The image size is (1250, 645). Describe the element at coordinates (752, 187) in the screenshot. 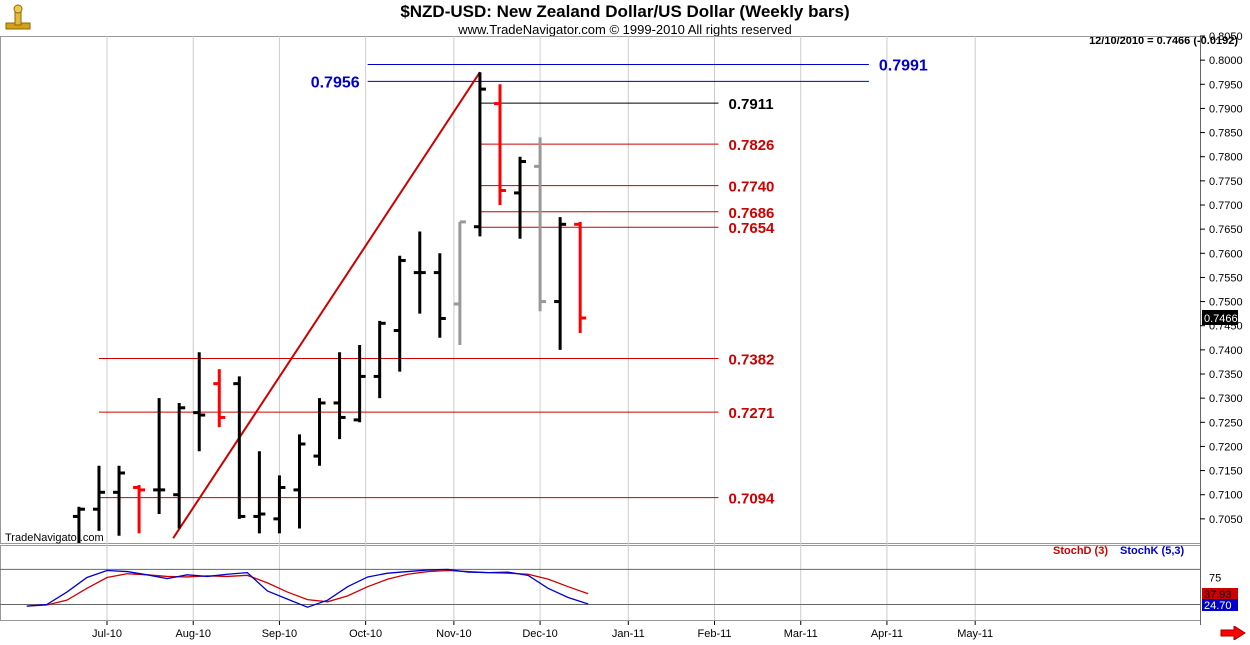

I see `fib-level-label: 0.7740` at that location.